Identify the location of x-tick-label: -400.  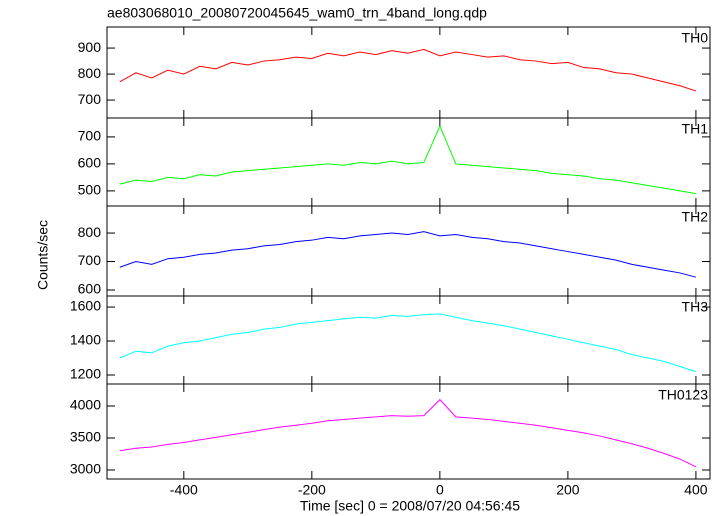
(184, 490).